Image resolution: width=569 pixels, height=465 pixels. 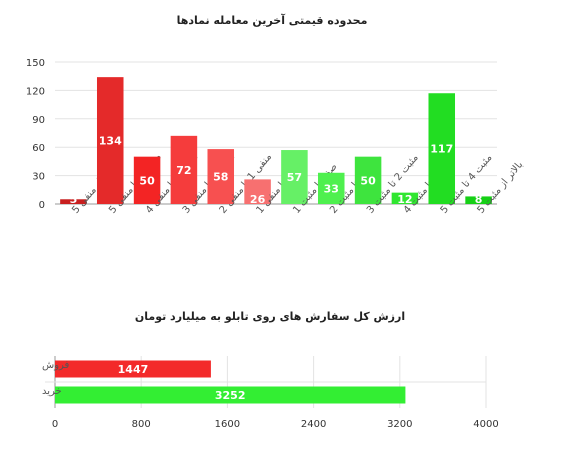 I want to click on bar-value-label: 58, so click(x=220, y=177).